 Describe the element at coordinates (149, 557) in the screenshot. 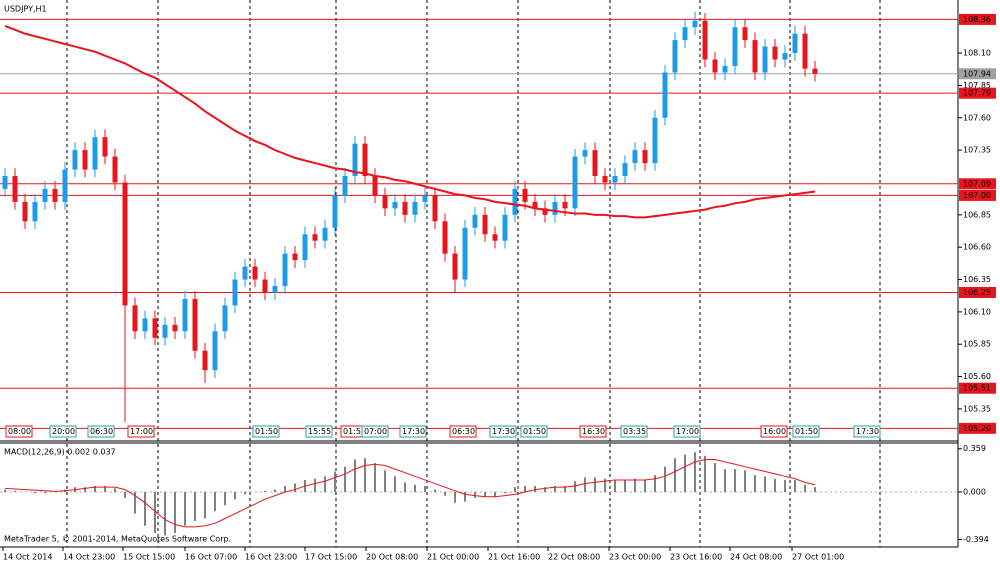

I see `x-tick-label: 15 Oct 15:00` at that location.